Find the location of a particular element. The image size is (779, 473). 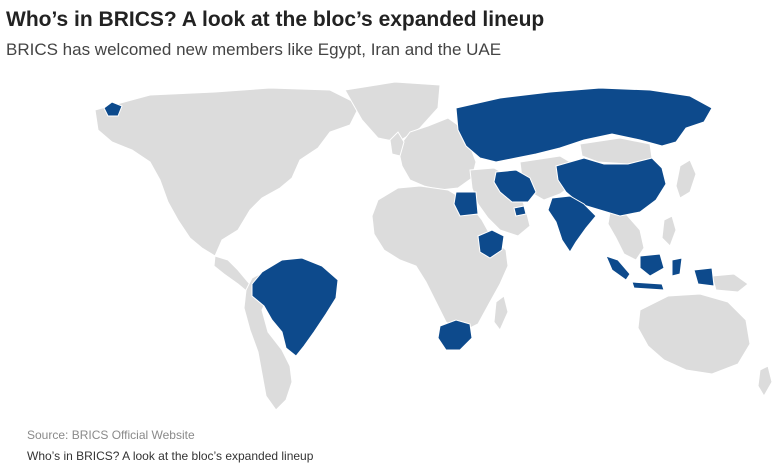

country-ethiopia is located at coordinates (491, 244).